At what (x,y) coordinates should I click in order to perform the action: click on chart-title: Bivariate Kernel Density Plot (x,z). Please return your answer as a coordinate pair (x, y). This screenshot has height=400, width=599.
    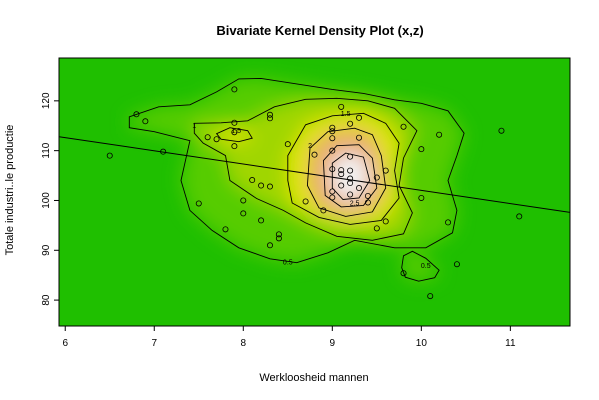
    Looking at the image, I should click on (319, 30).